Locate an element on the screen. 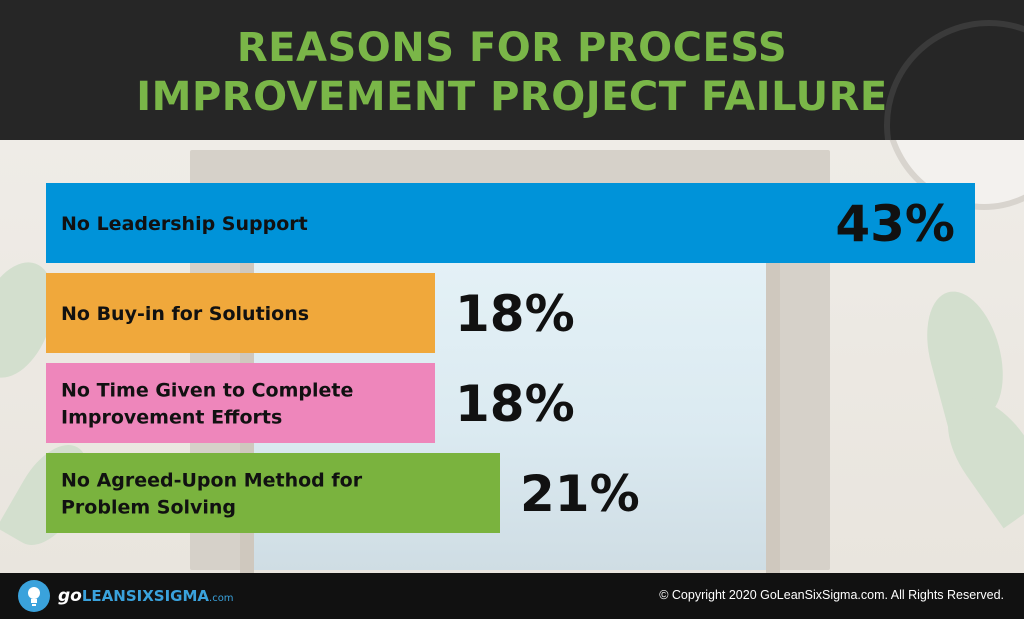 The image size is (1024, 619). lightbulb-icon is located at coordinates (34, 596).